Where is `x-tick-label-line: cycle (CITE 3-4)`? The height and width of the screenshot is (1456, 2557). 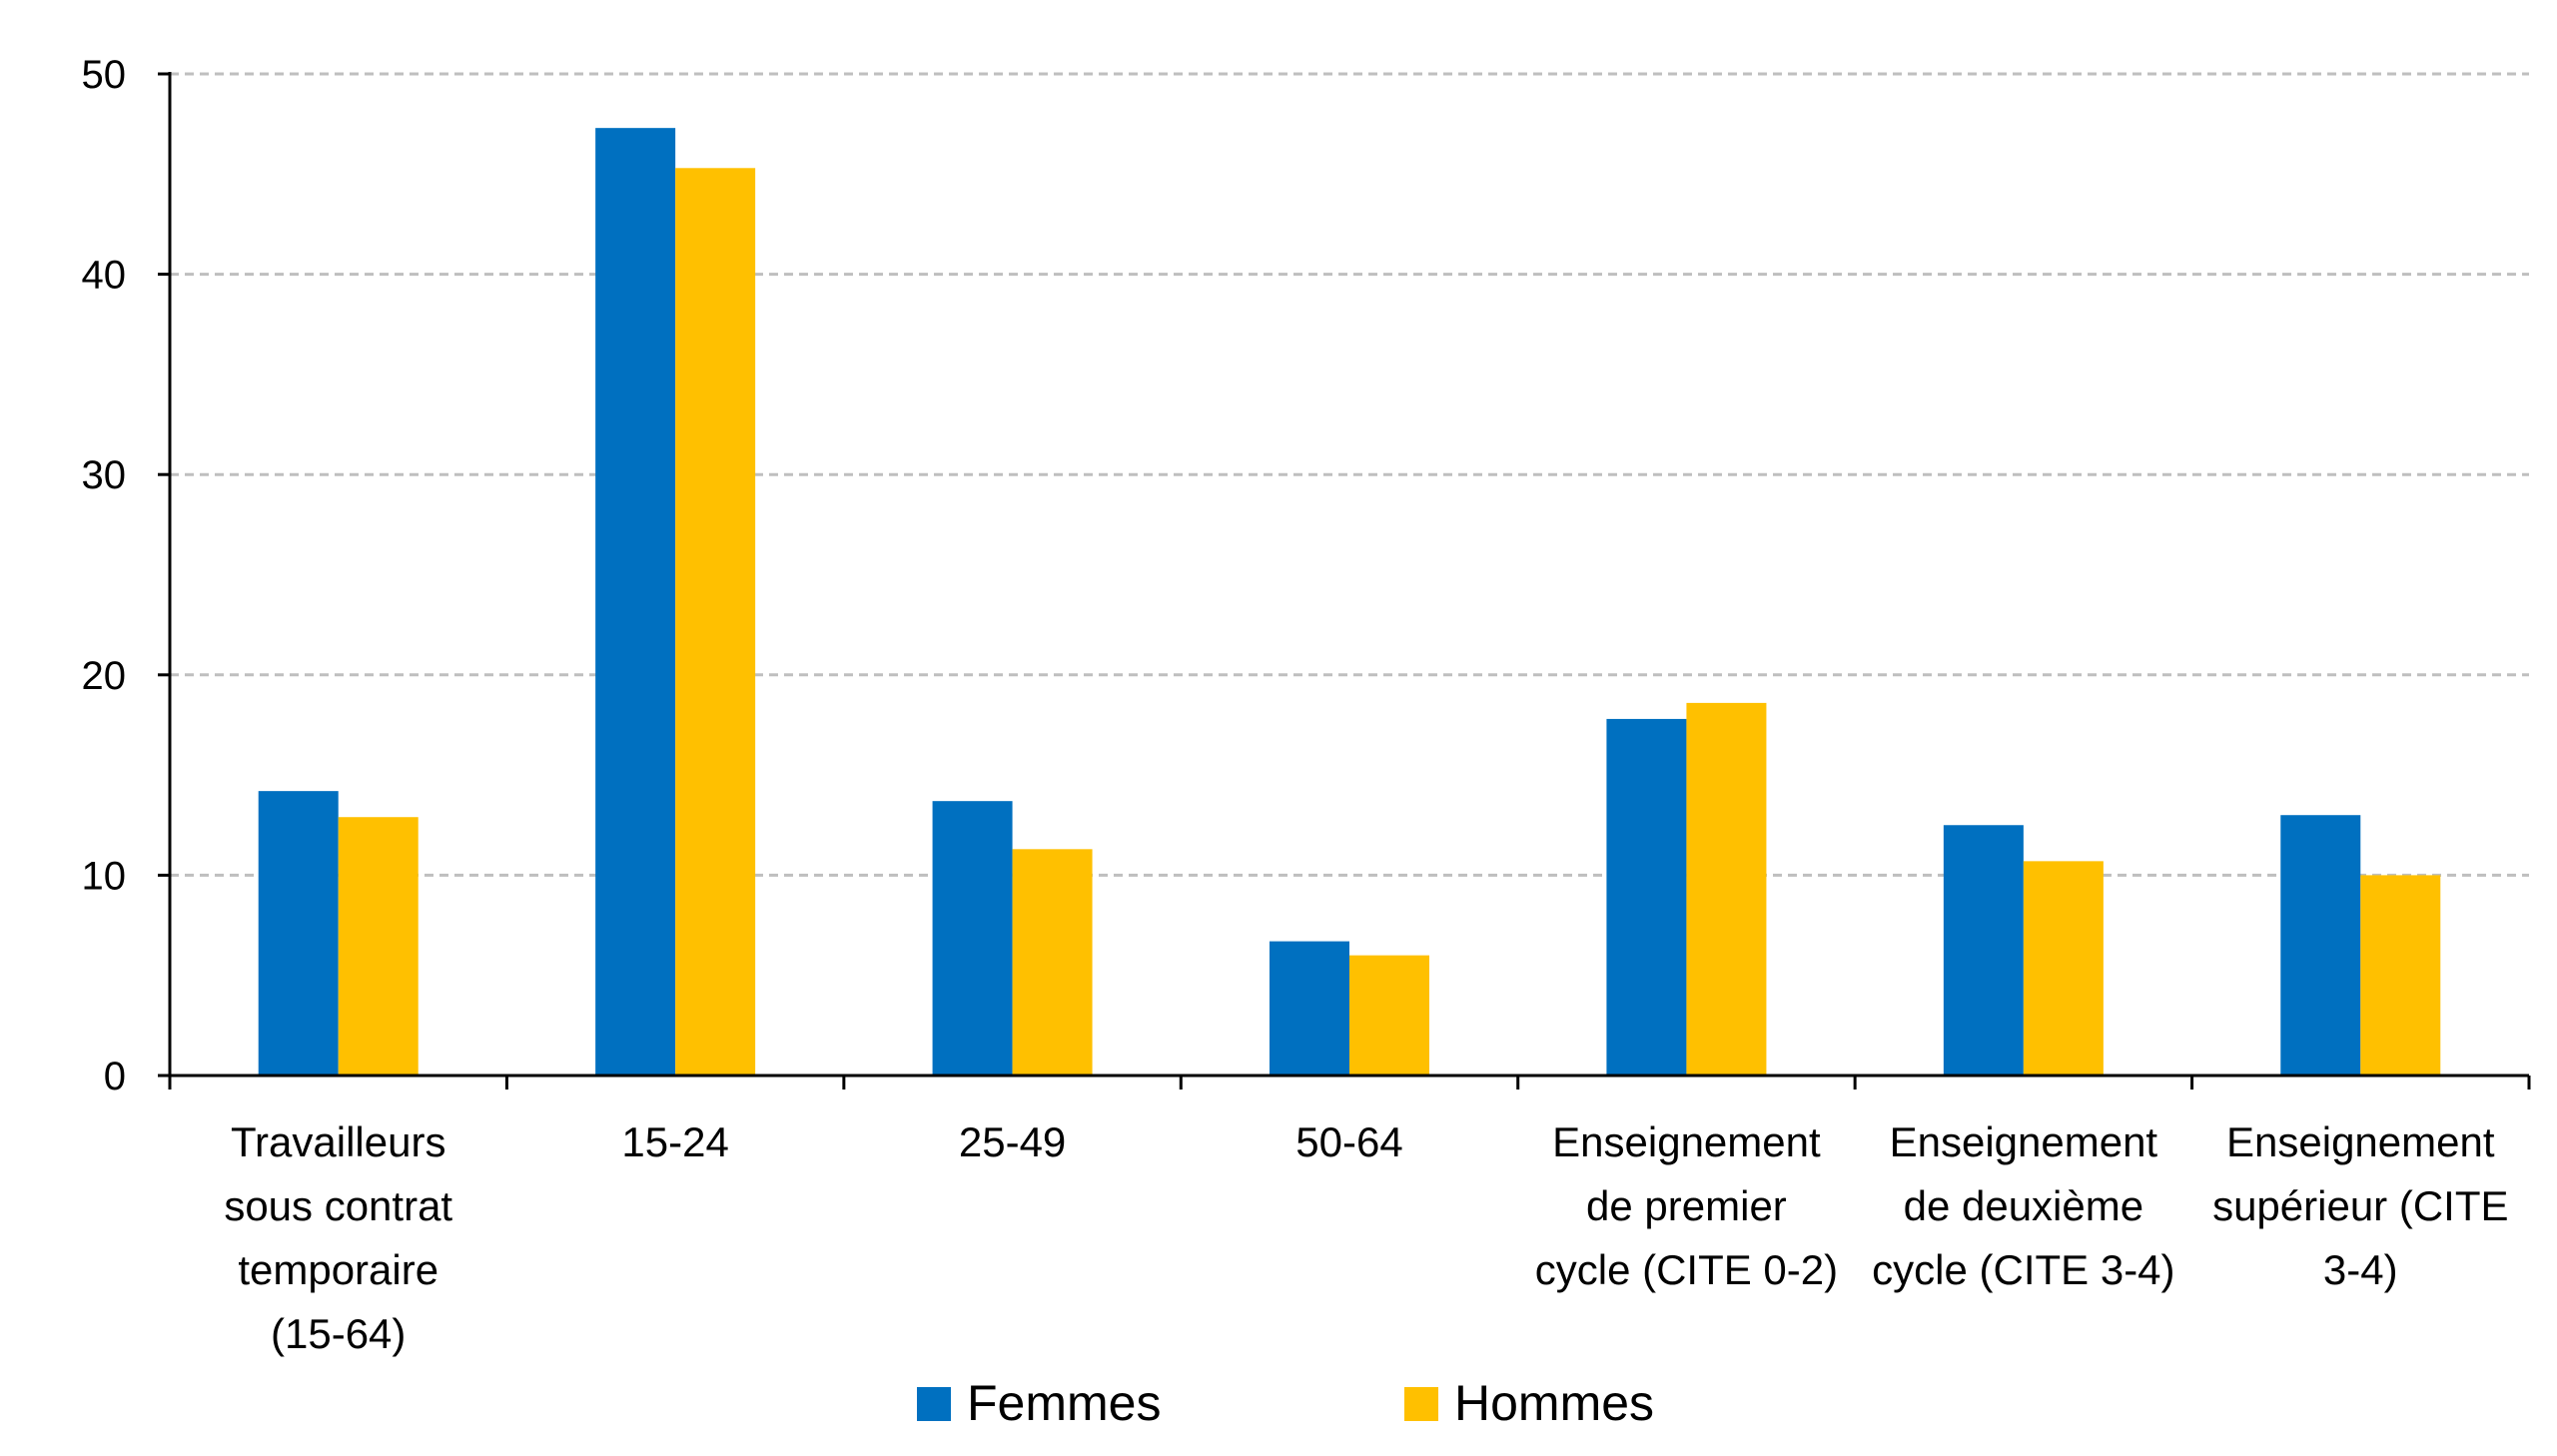
x-tick-label-line: cycle (CITE 3-4) is located at coordinates (2023, 1270).